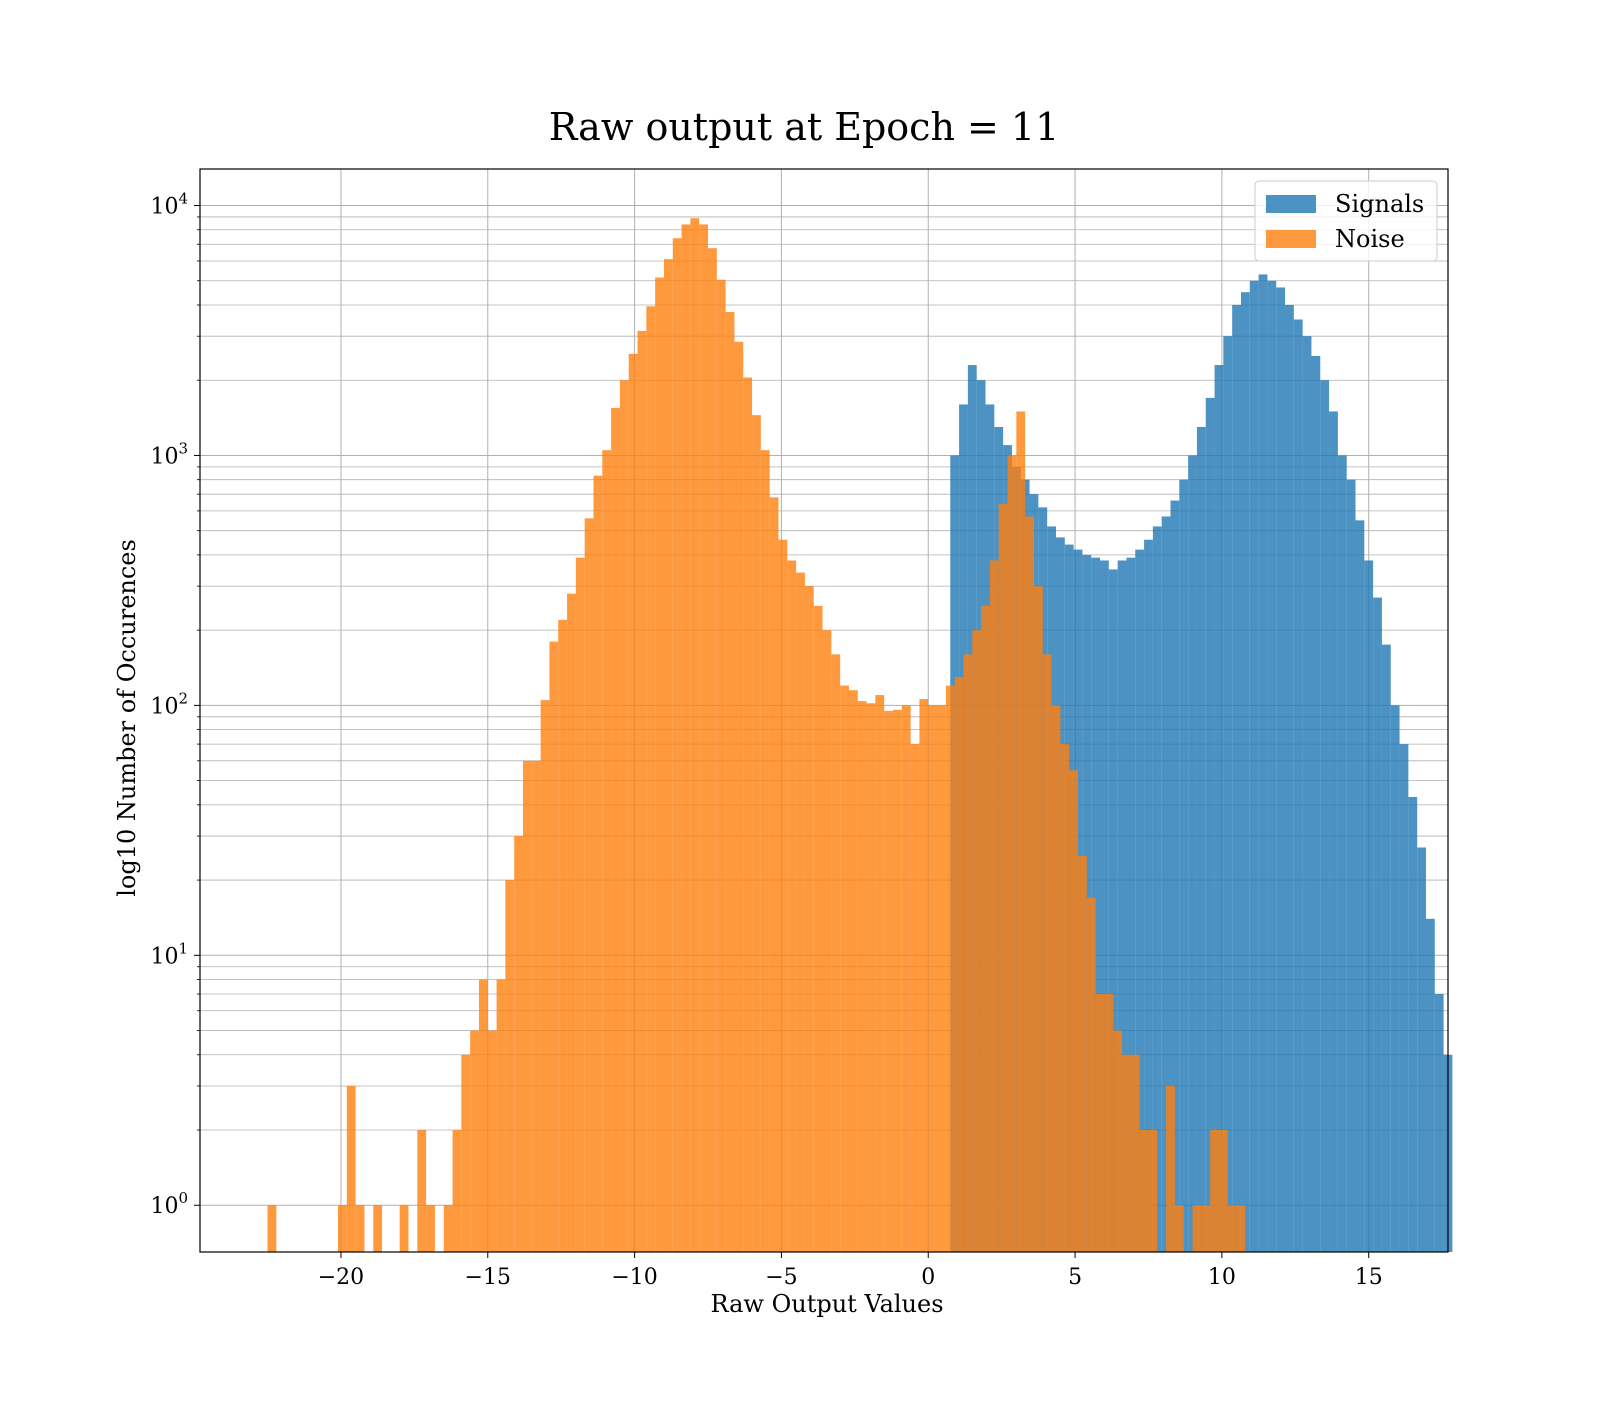 This screenshot has height=1405, width=1600. What do you see at coordinates (634, 1277) in the screenshot?
I see `x-tick-label: −10` at bounding box center [634, 1277].